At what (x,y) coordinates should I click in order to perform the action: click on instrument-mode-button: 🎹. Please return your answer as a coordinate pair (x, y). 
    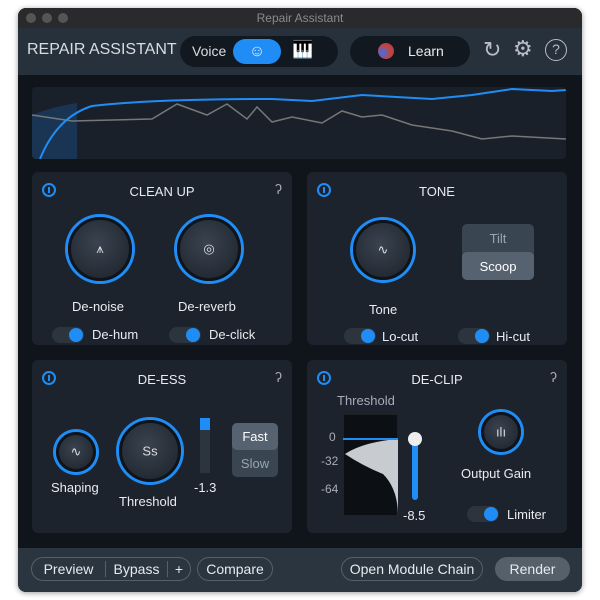
    Looking at the image, I should click on (302, 50).